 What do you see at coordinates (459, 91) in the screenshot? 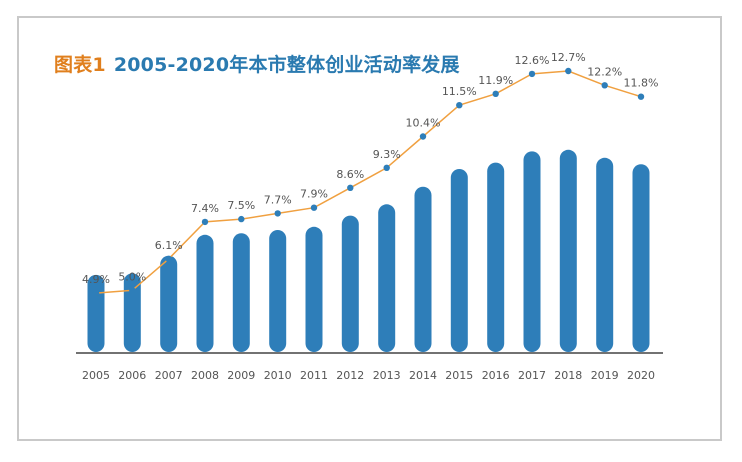
I see `data-label: 11.5%` at bounding box center [459, 91].